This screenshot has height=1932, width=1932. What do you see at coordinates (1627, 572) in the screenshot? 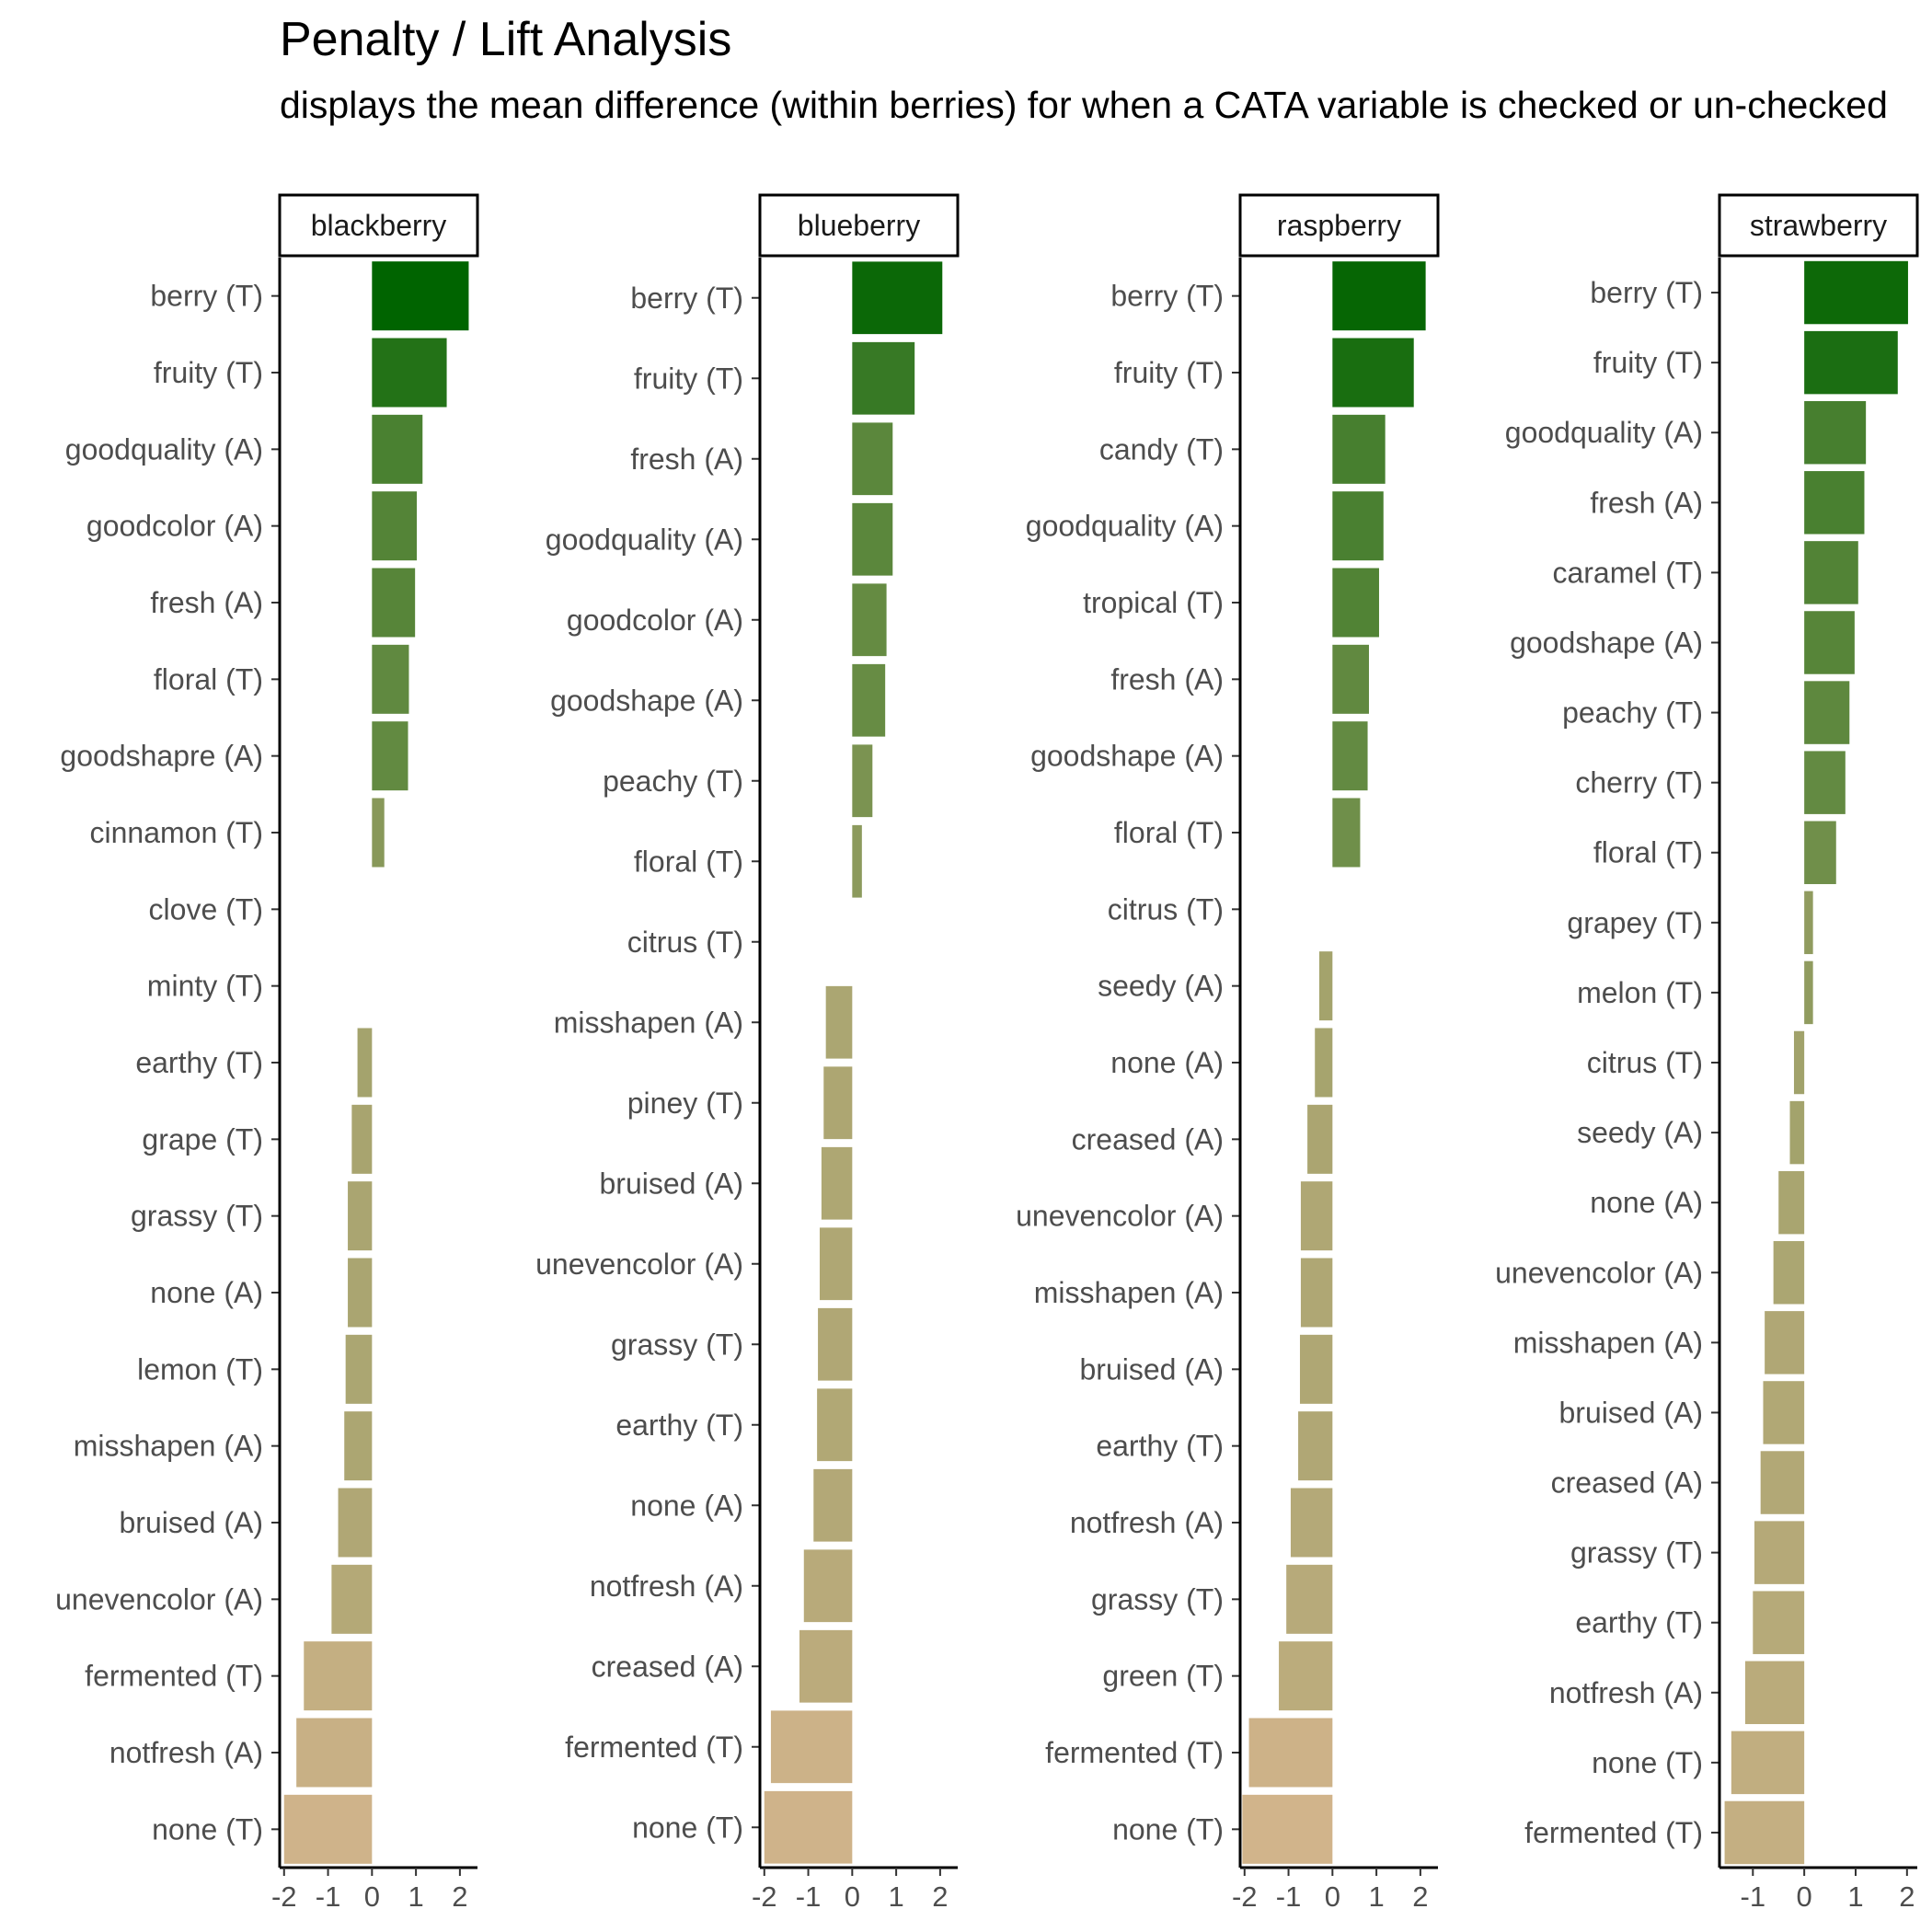
I see `category-label: caramel (T)` at bounding box center [1627, 572].